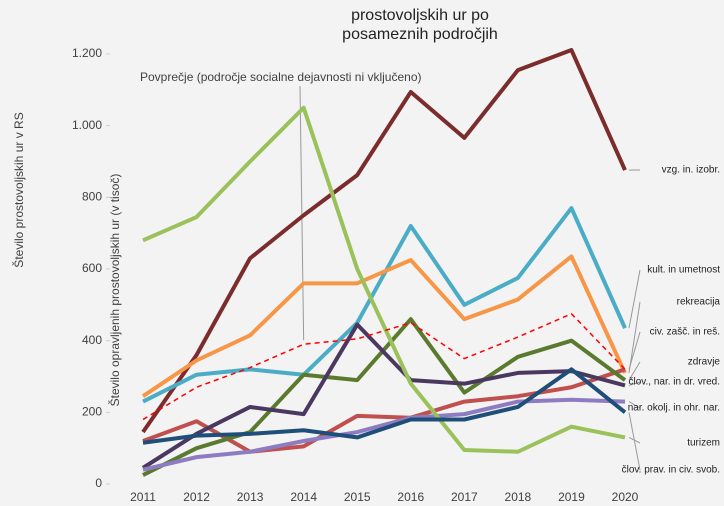  Describe the element at coordinates (92, 340) in the screenshot. I see `y-tick-label: 400` at that location.